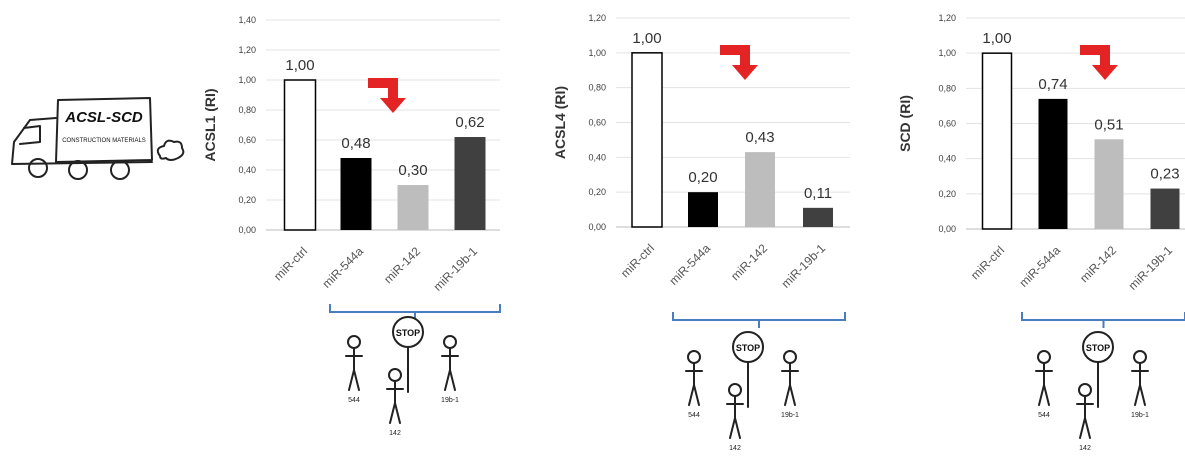 The image size is (1185, 469). I want to click on y-axis-label: ACSL1 (RI), so click(210, 124).